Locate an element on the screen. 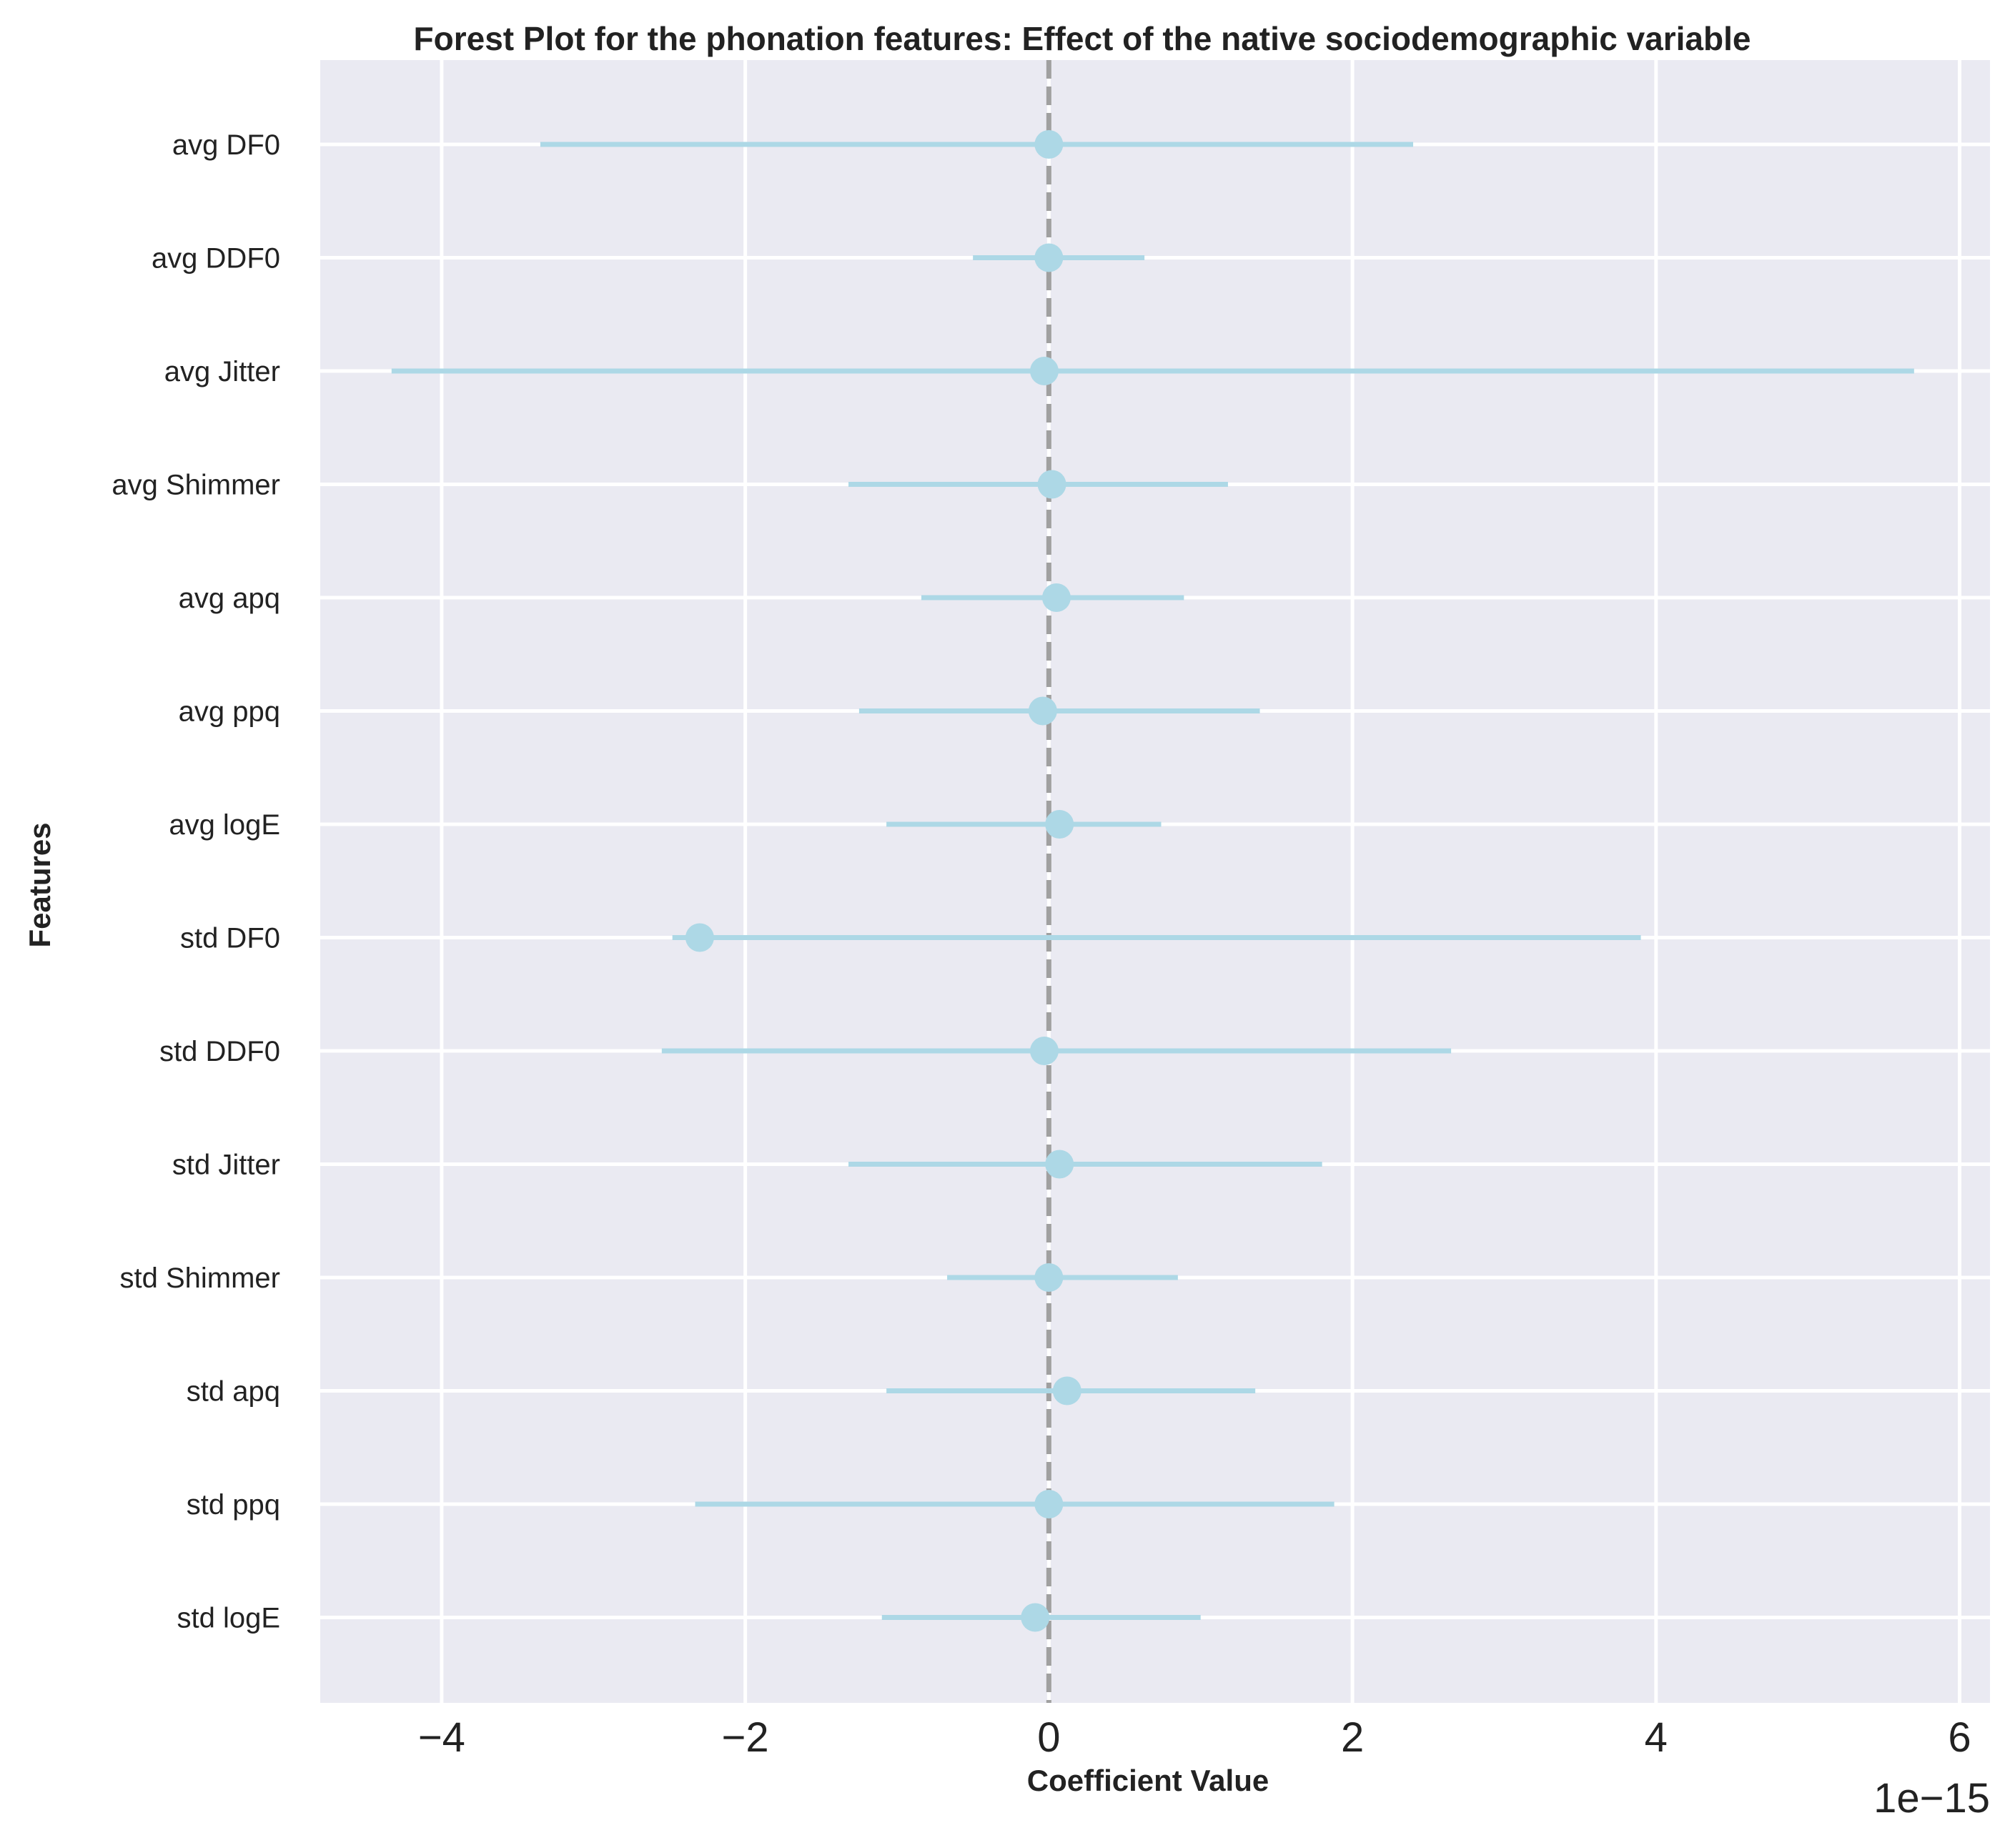  y-axis-label: Features is located at coordinates (40, 884).